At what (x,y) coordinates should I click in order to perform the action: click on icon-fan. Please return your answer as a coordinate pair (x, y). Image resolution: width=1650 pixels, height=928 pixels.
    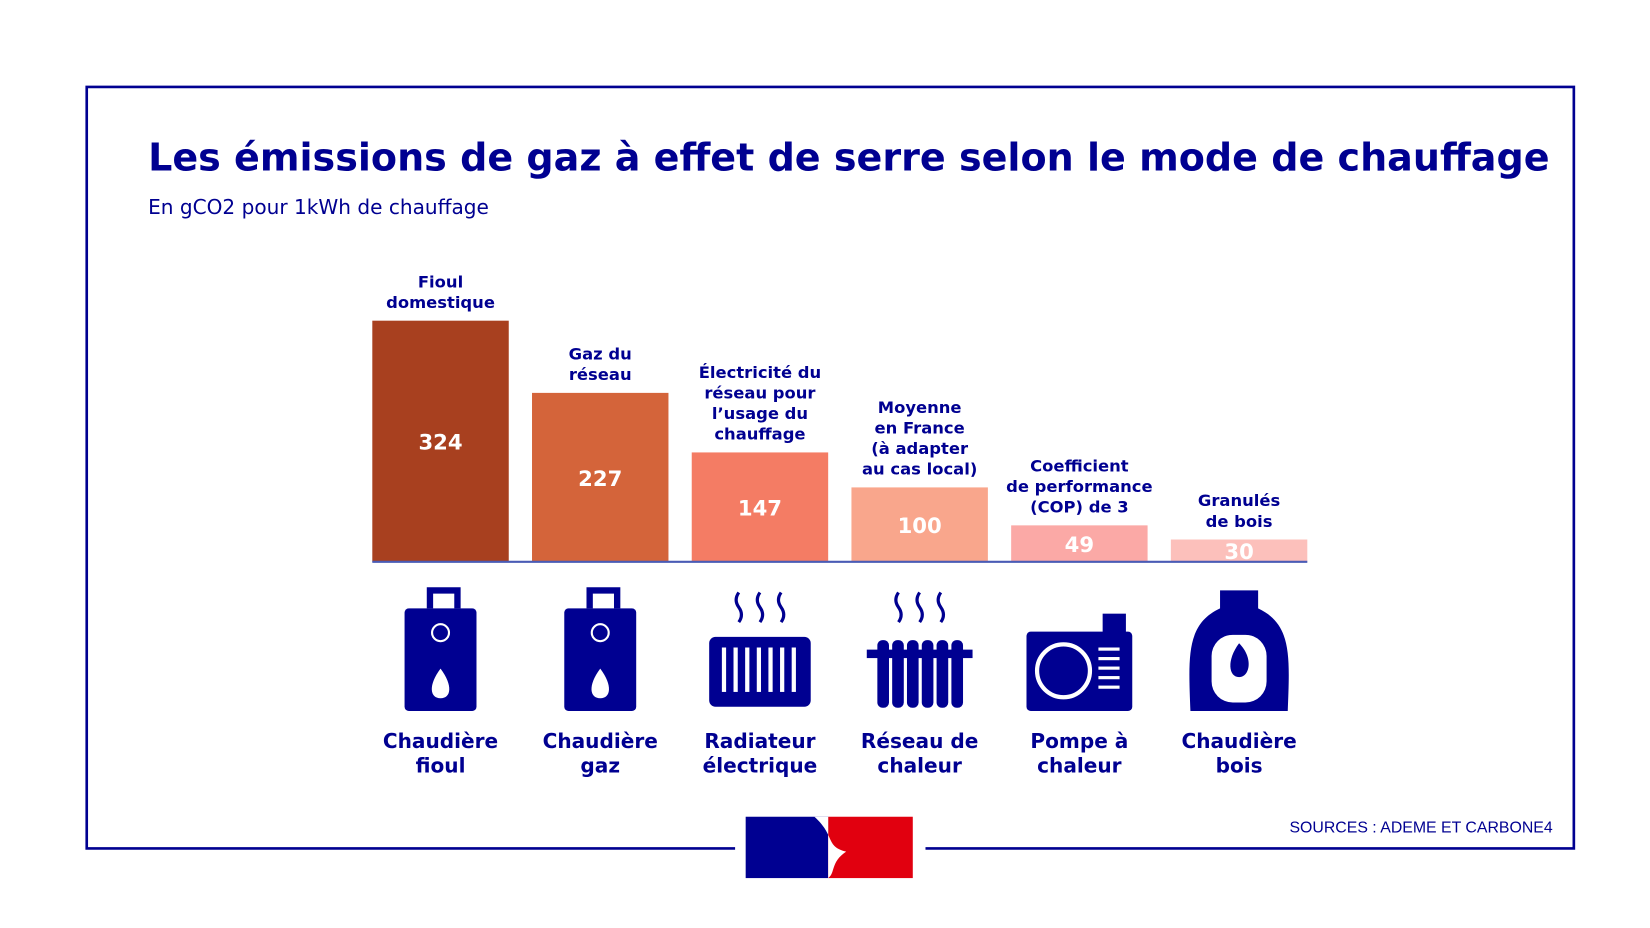
    Looking at the image, I should click on (1063, 671).